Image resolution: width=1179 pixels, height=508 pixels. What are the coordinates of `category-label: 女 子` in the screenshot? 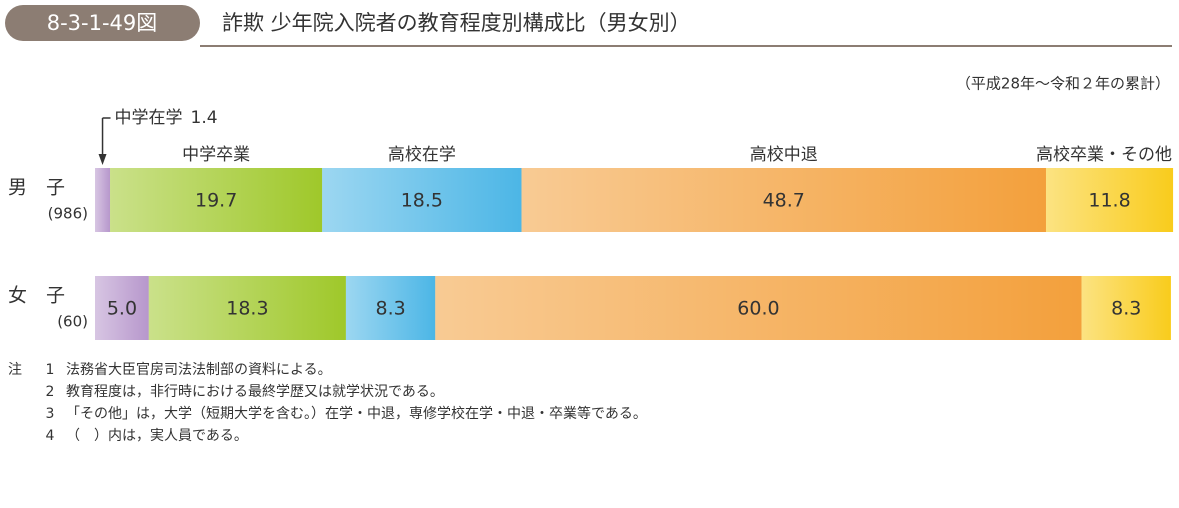 It's located at (36, 296).